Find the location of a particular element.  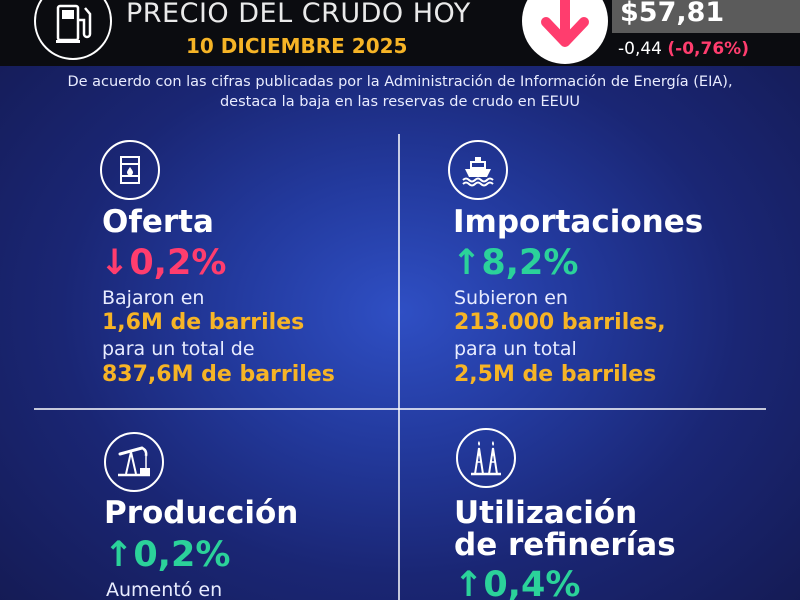

ship-icon is located at coordinates (478, 170).